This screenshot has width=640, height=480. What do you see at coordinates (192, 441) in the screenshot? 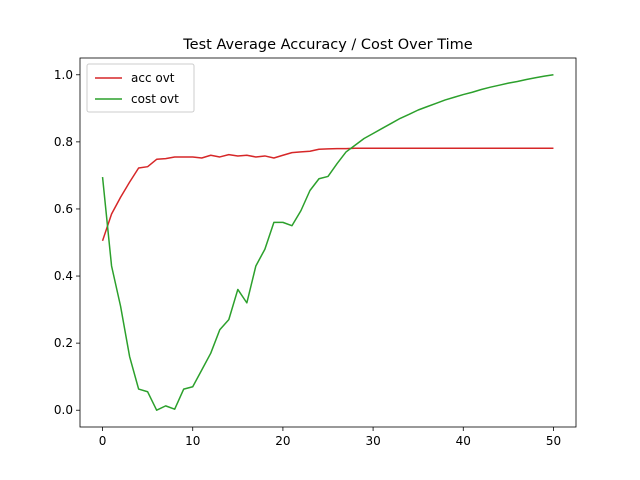
I see `x-tick-label: 10` at bounding box center [192, 441].